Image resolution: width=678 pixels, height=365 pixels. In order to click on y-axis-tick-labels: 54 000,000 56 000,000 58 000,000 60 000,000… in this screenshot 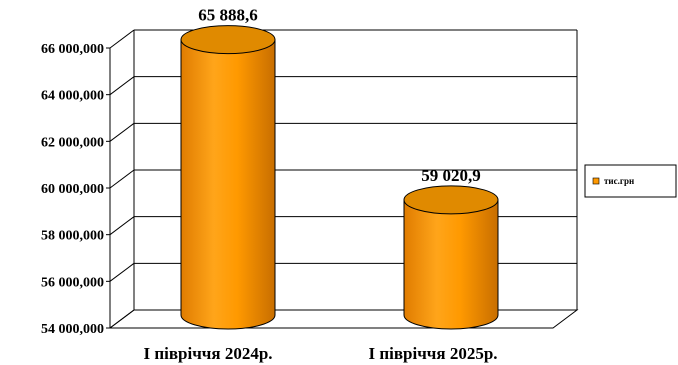, I will do `click(72, 189)`.